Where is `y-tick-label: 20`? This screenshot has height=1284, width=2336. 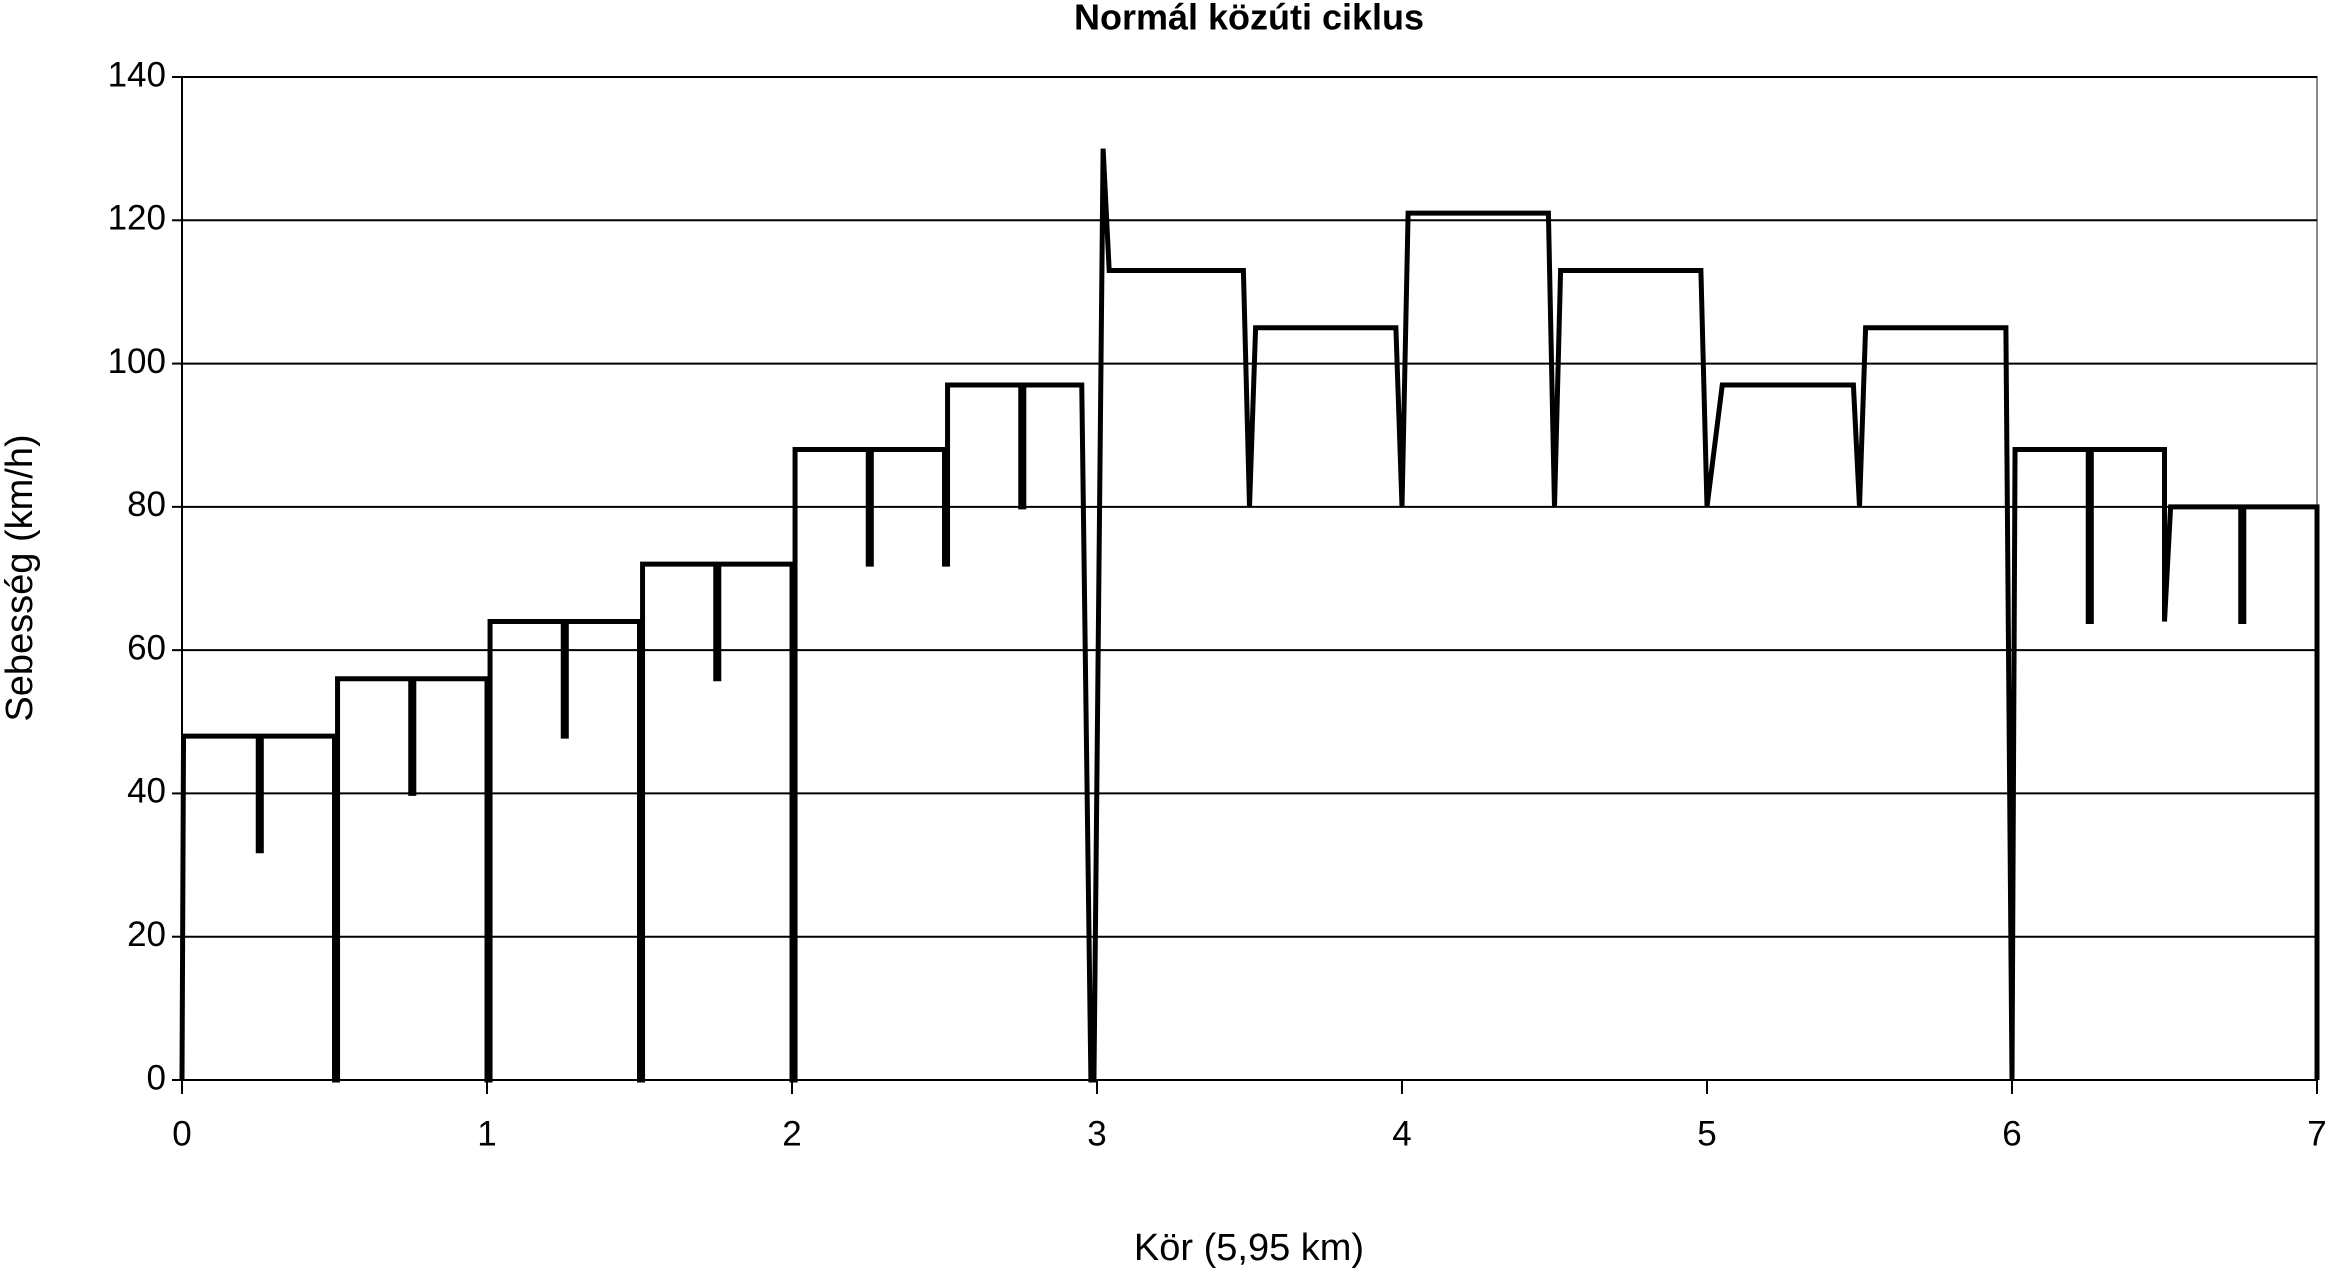 y-tick-label: 20 is located at coordinates (146, 934).